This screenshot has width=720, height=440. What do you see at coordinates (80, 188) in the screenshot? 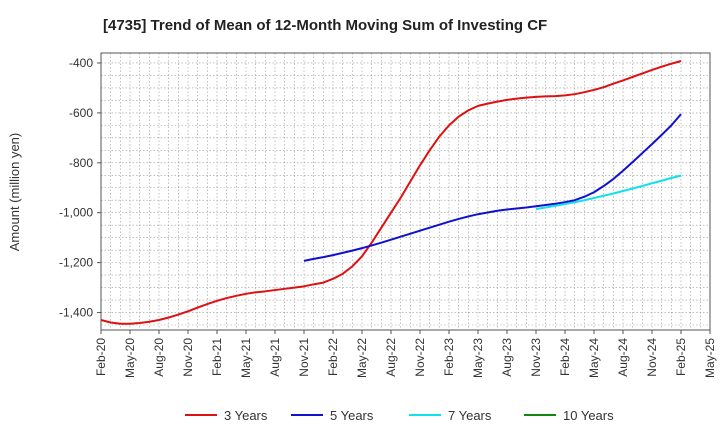
I see `y-axis: -400 -600 -800 -1,000 -1,200 -1,400` at bounding box center [80, 188].